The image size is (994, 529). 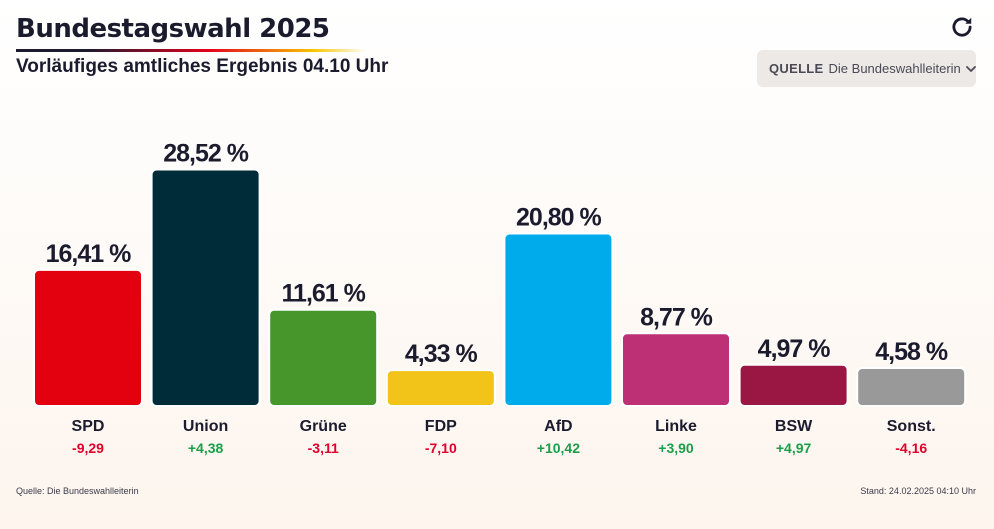 I want to click on value-label: 4,58 %, so click(x=911, y=352).